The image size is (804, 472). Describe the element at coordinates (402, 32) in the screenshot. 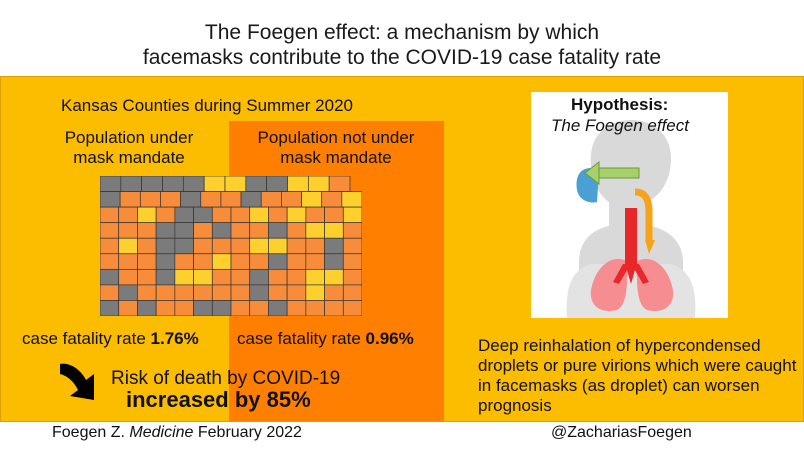

I see `title-line-1: The Foegen effect: a mechanism by which` at that location.